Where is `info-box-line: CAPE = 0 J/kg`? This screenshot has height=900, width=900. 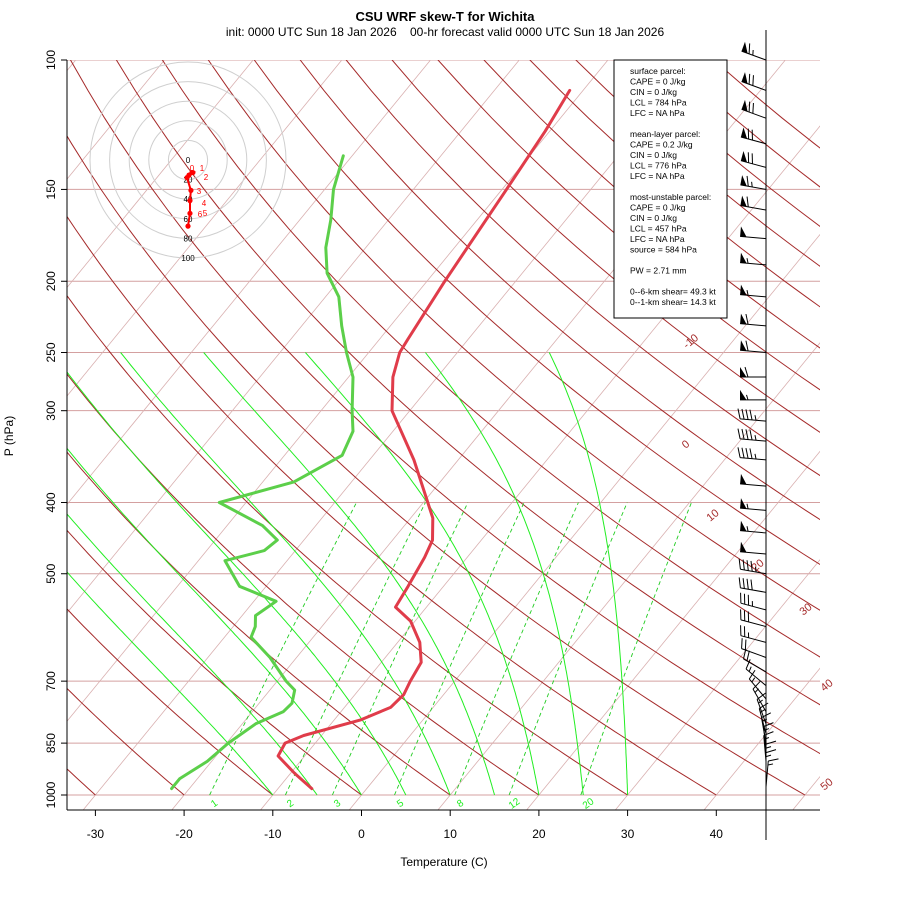 info-box-line: CAPE = 0 J/kg is located at coordinates (658, 208).